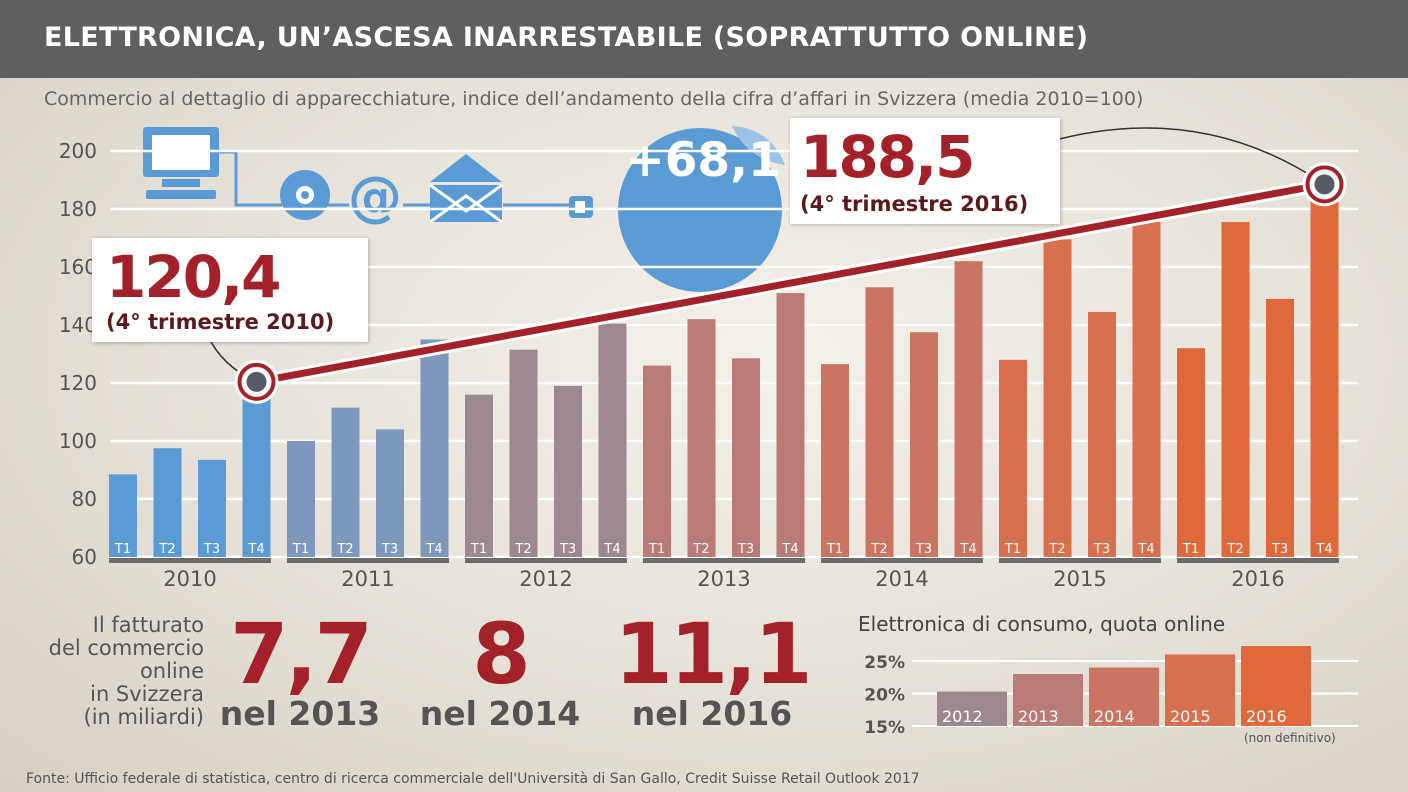  What do you see at coordinates (1042, 624) in the screenshot?
I see `online-share-title: Elettronica di consumo, quota online` at bounding box center [1042, 624].